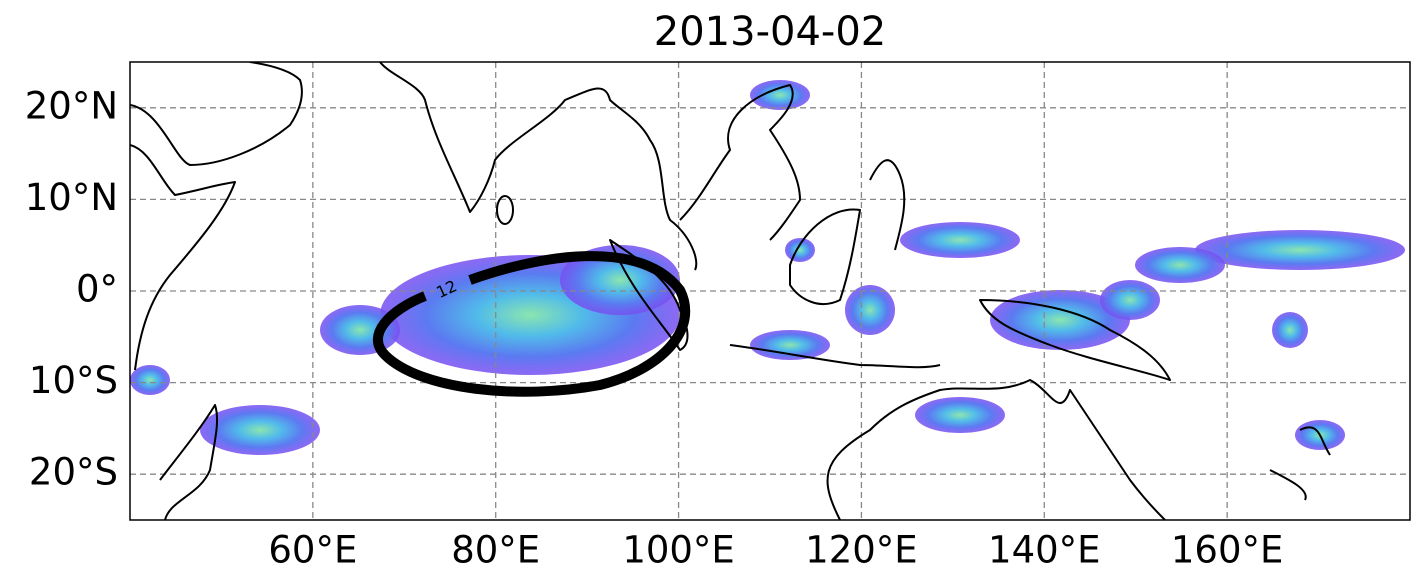 This screenshot has width=1424, height=588. What do you see at coordinates (73, 380) in the screenshot?
I see `y-tick-label: 10°S` at bounding box center [73, 380].